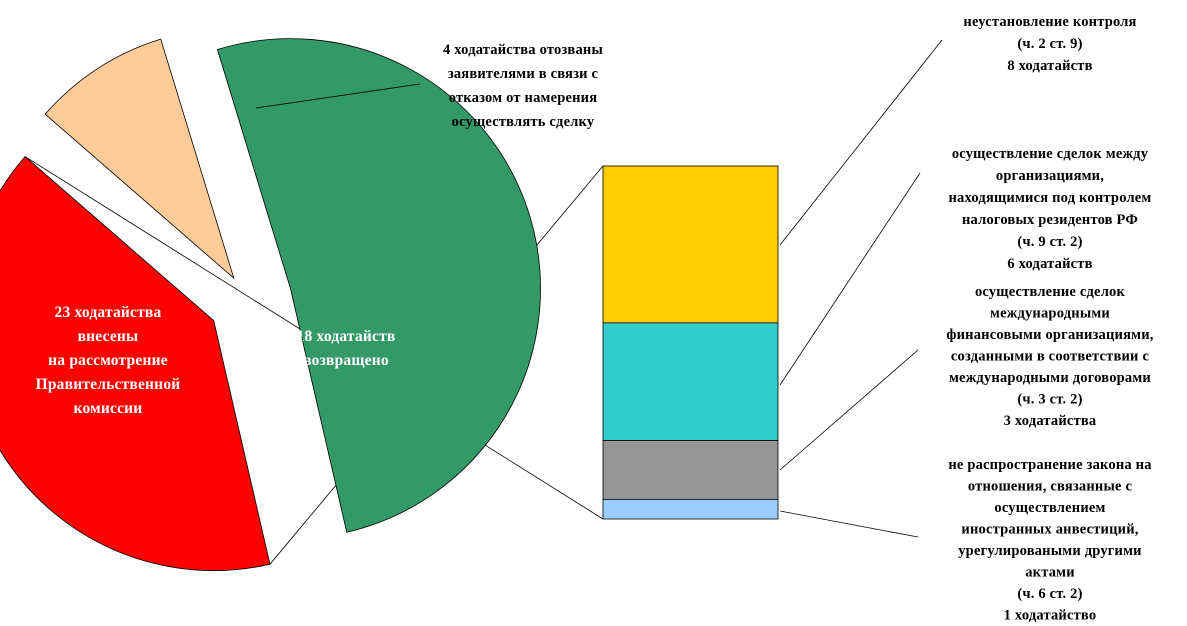  I want to click on label-other-acts-line: актами, so click(1050, 573).